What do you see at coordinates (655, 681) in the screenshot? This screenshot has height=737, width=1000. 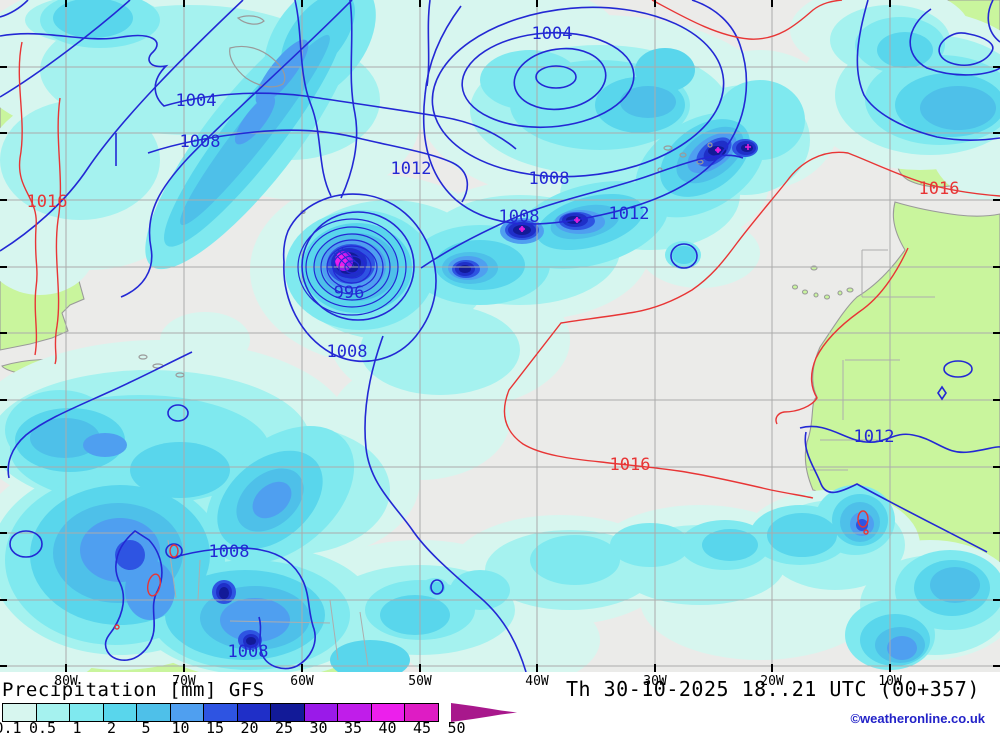 I see `axis-label: 30W` at bounding box center [655, 681].